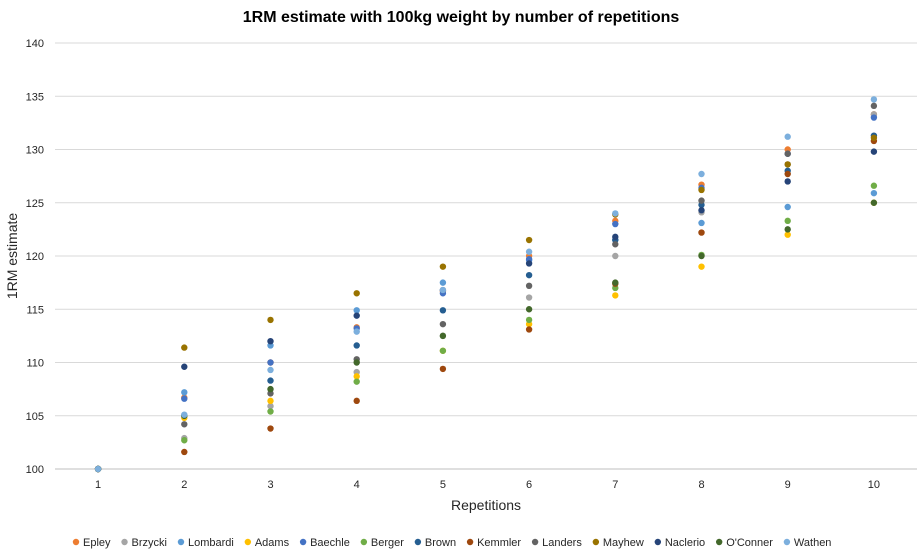  I want to click on legend-item: Naclerio, so click(679, 543).